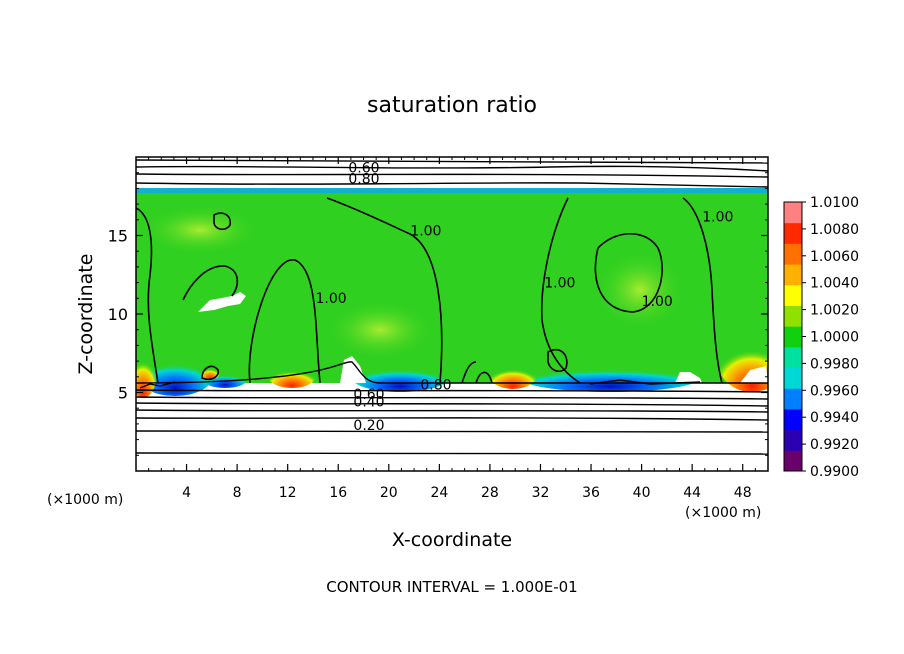 Image resolution: width=904 pixels, height=654 pixels. What do you see at coordinates (723, 513) in the screenshot?
I see `x-unit-right: (×1000 m)` at bounding box center [723, 513].